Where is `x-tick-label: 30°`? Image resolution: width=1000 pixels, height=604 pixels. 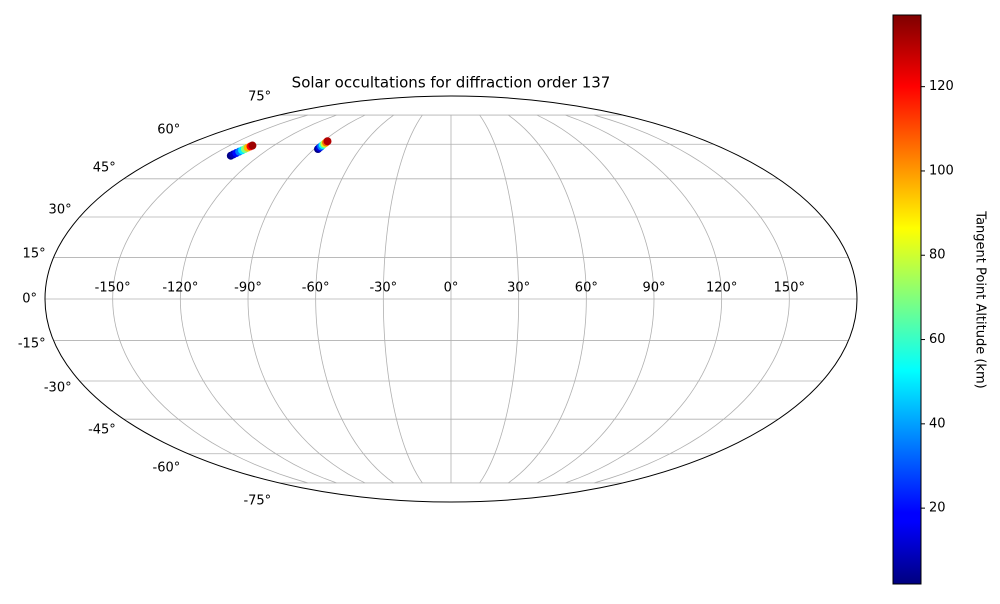 x-tick-label: 30° is located at coordinates (518, 288).